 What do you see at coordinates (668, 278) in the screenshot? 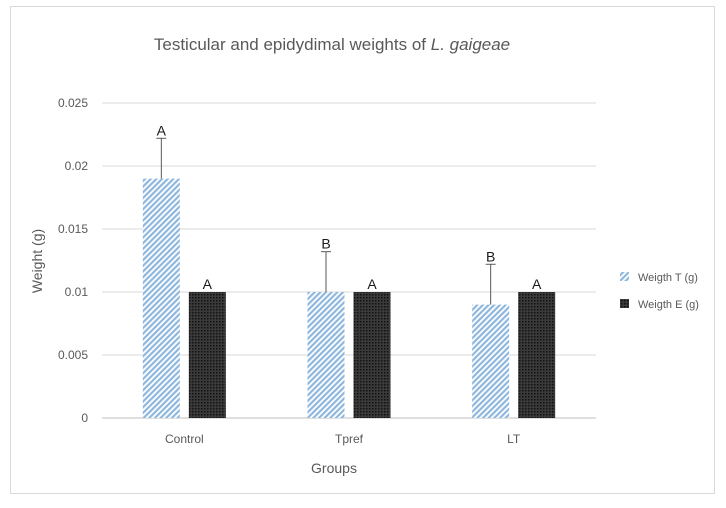
I see `legend-label: Weigth T (g)` at bounding box center [668, 278].